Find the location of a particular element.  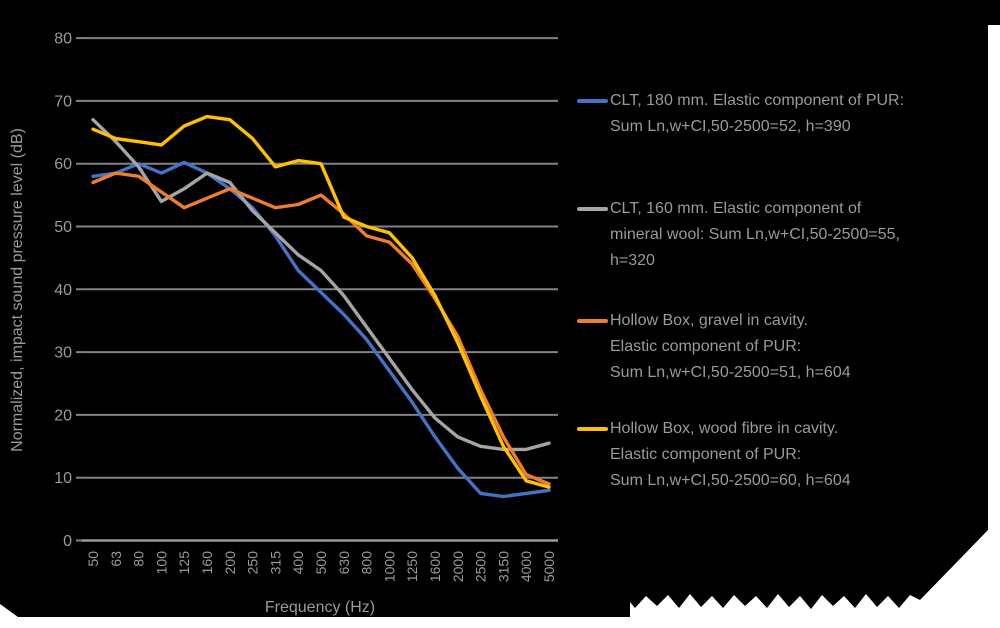

x-tick-label: 100 is located at coordinates (161, 563).